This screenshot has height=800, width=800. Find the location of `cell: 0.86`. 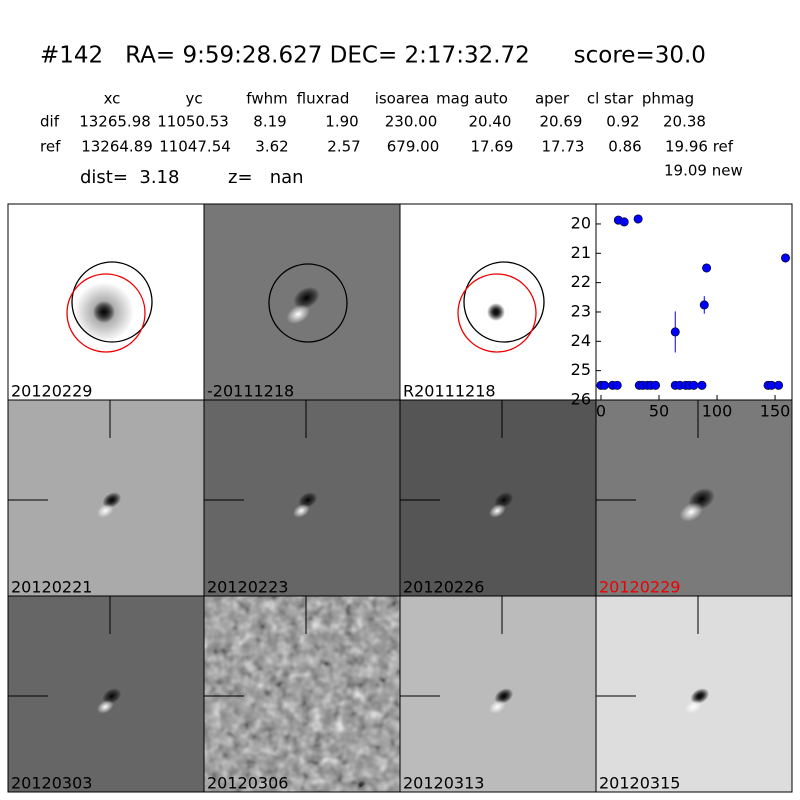

cell: 0.86 is located at coordinates (624, 147).